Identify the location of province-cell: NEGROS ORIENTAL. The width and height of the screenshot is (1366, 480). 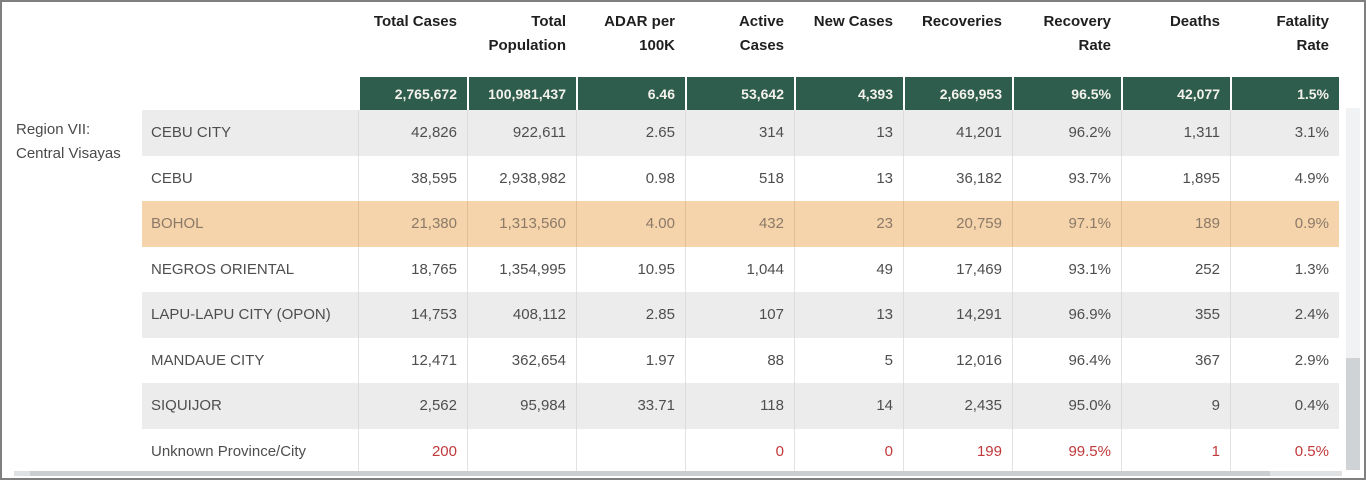
(223, 269).